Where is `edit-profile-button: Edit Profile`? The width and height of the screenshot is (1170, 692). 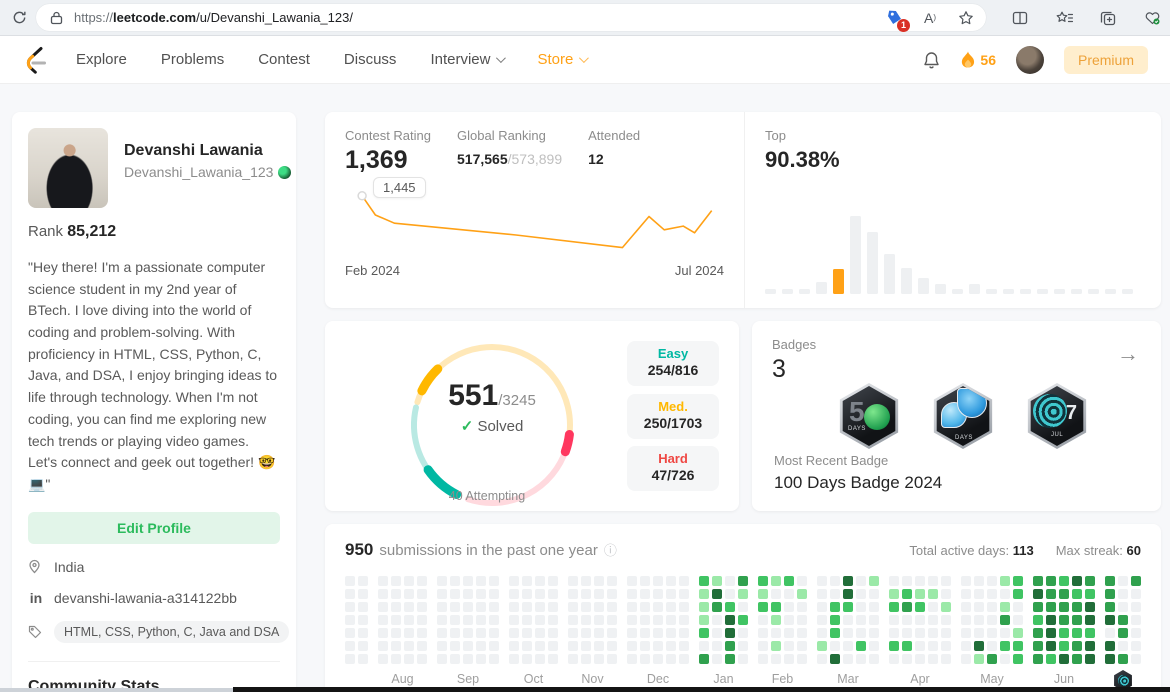
edit-profile-button: Edit Profile is located at coordinates (154, 527).